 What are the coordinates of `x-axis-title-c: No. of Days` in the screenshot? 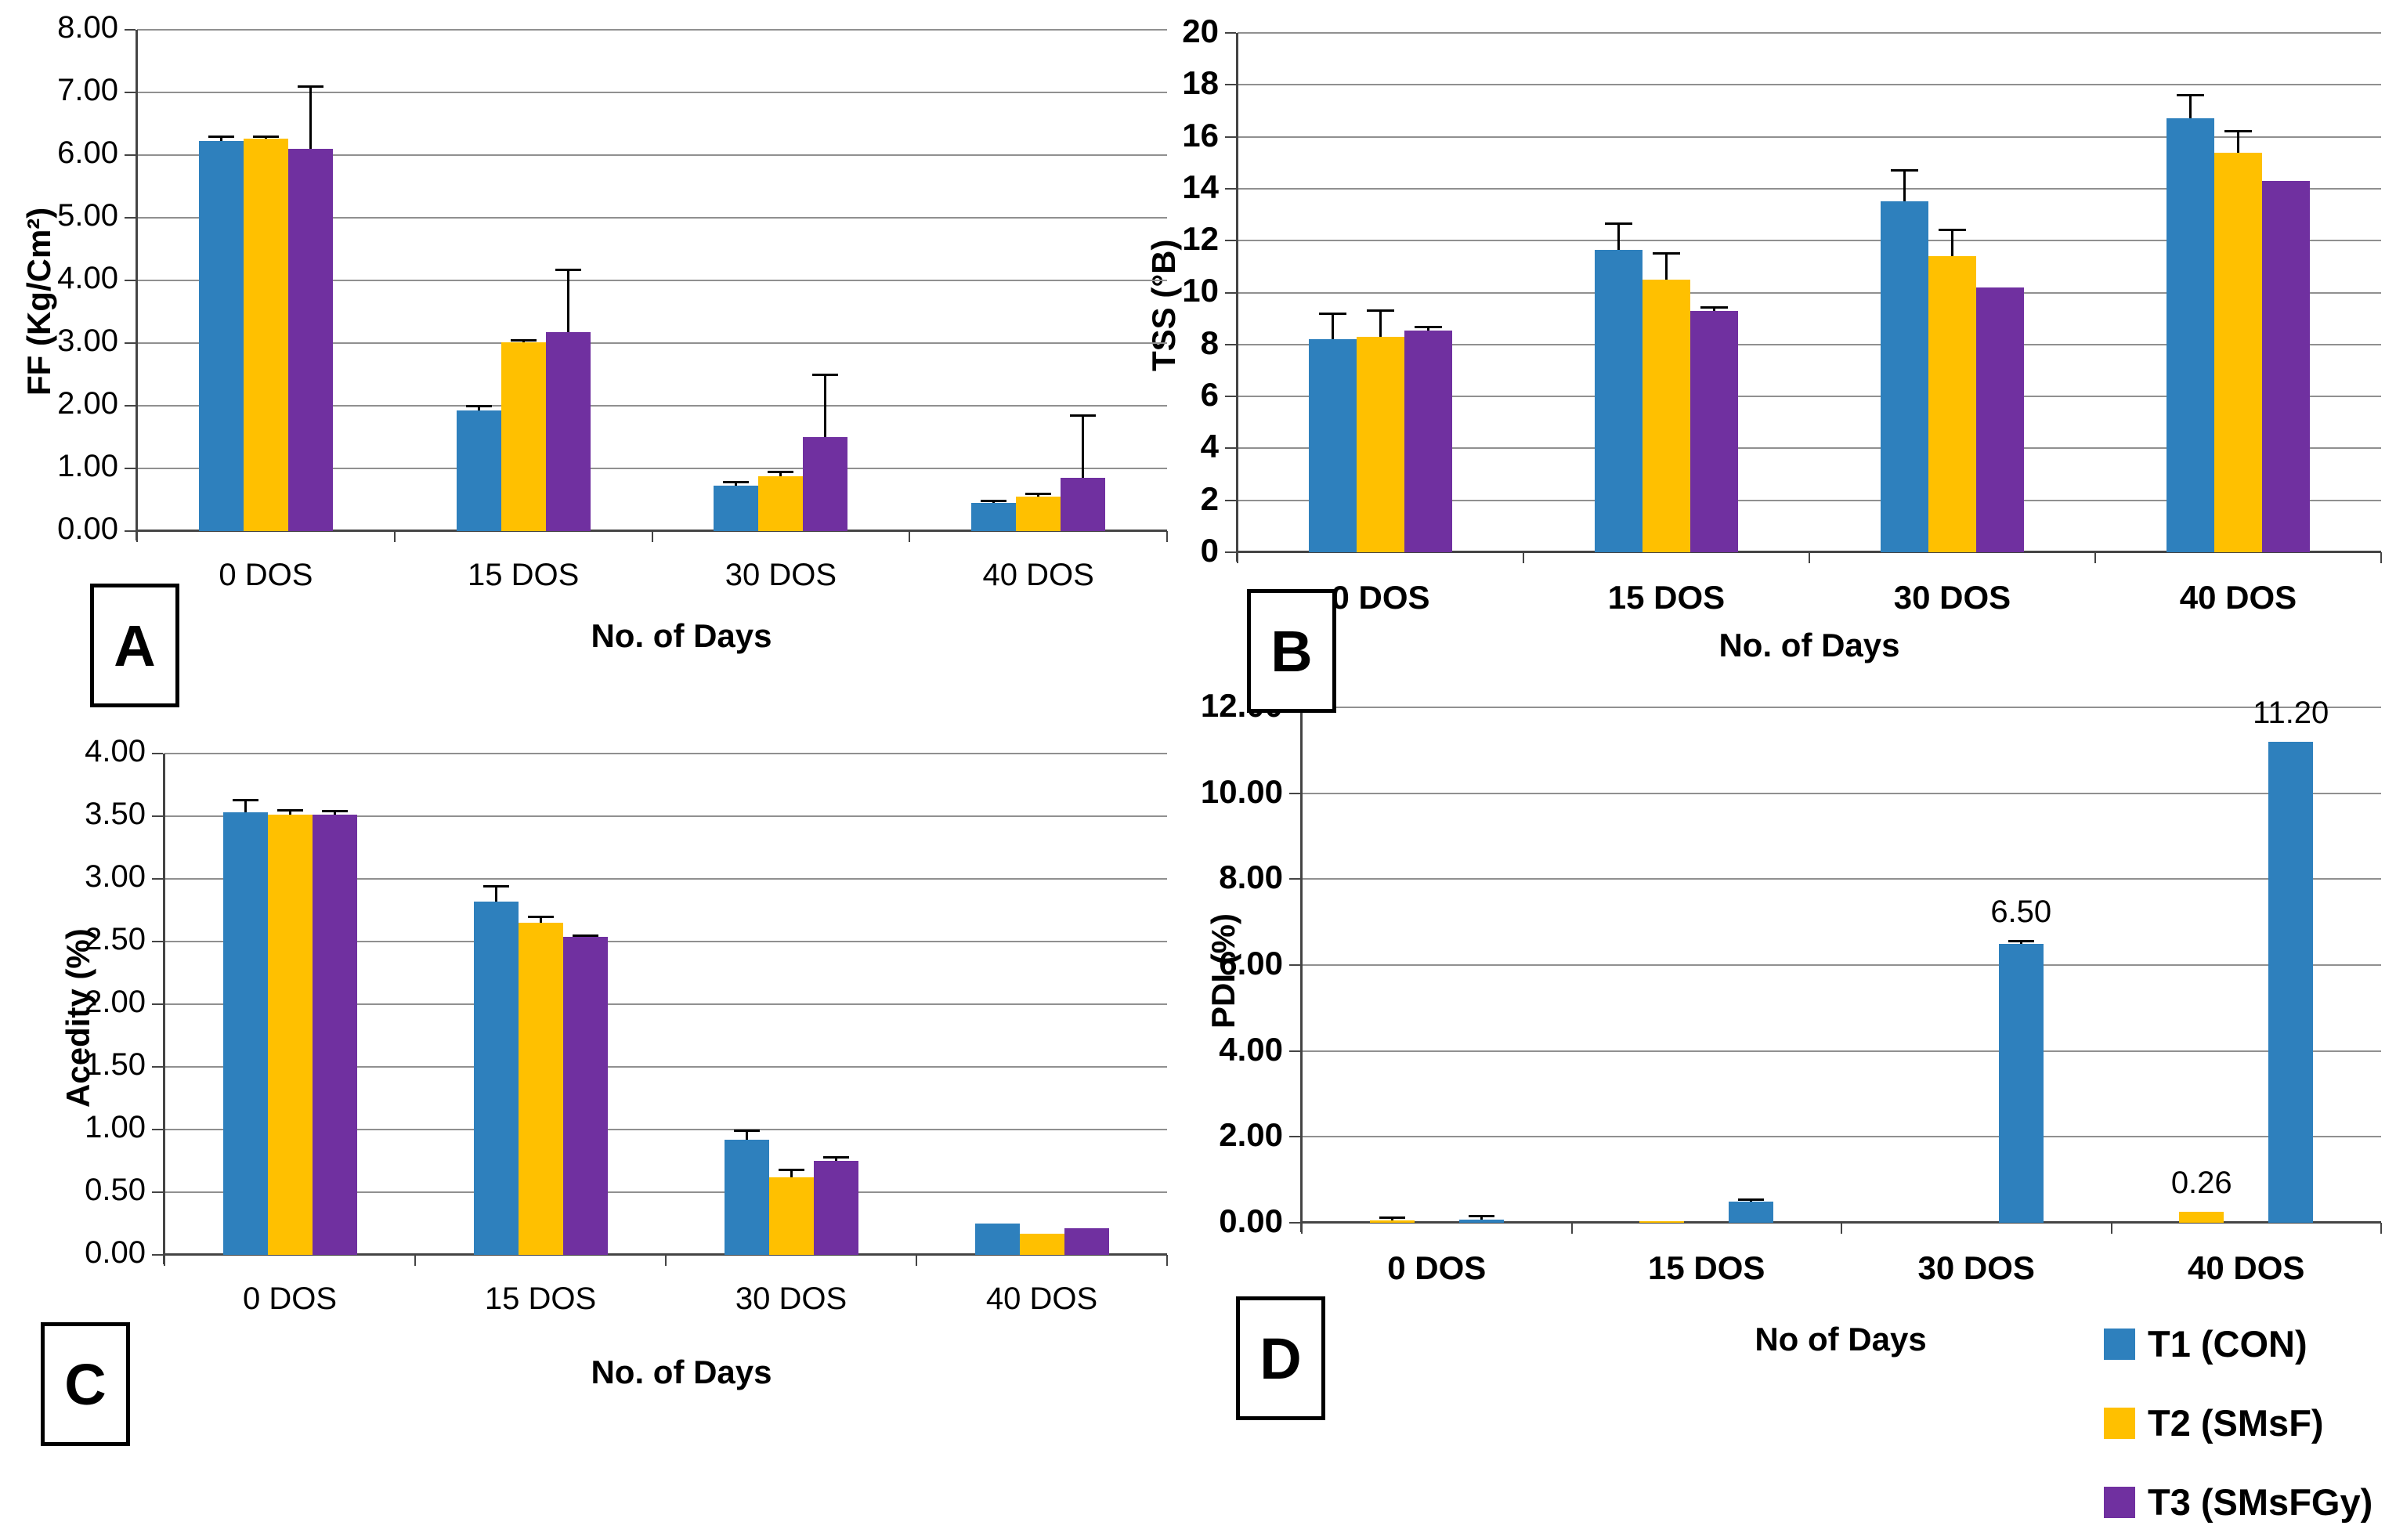 It's located at (681, 1372).